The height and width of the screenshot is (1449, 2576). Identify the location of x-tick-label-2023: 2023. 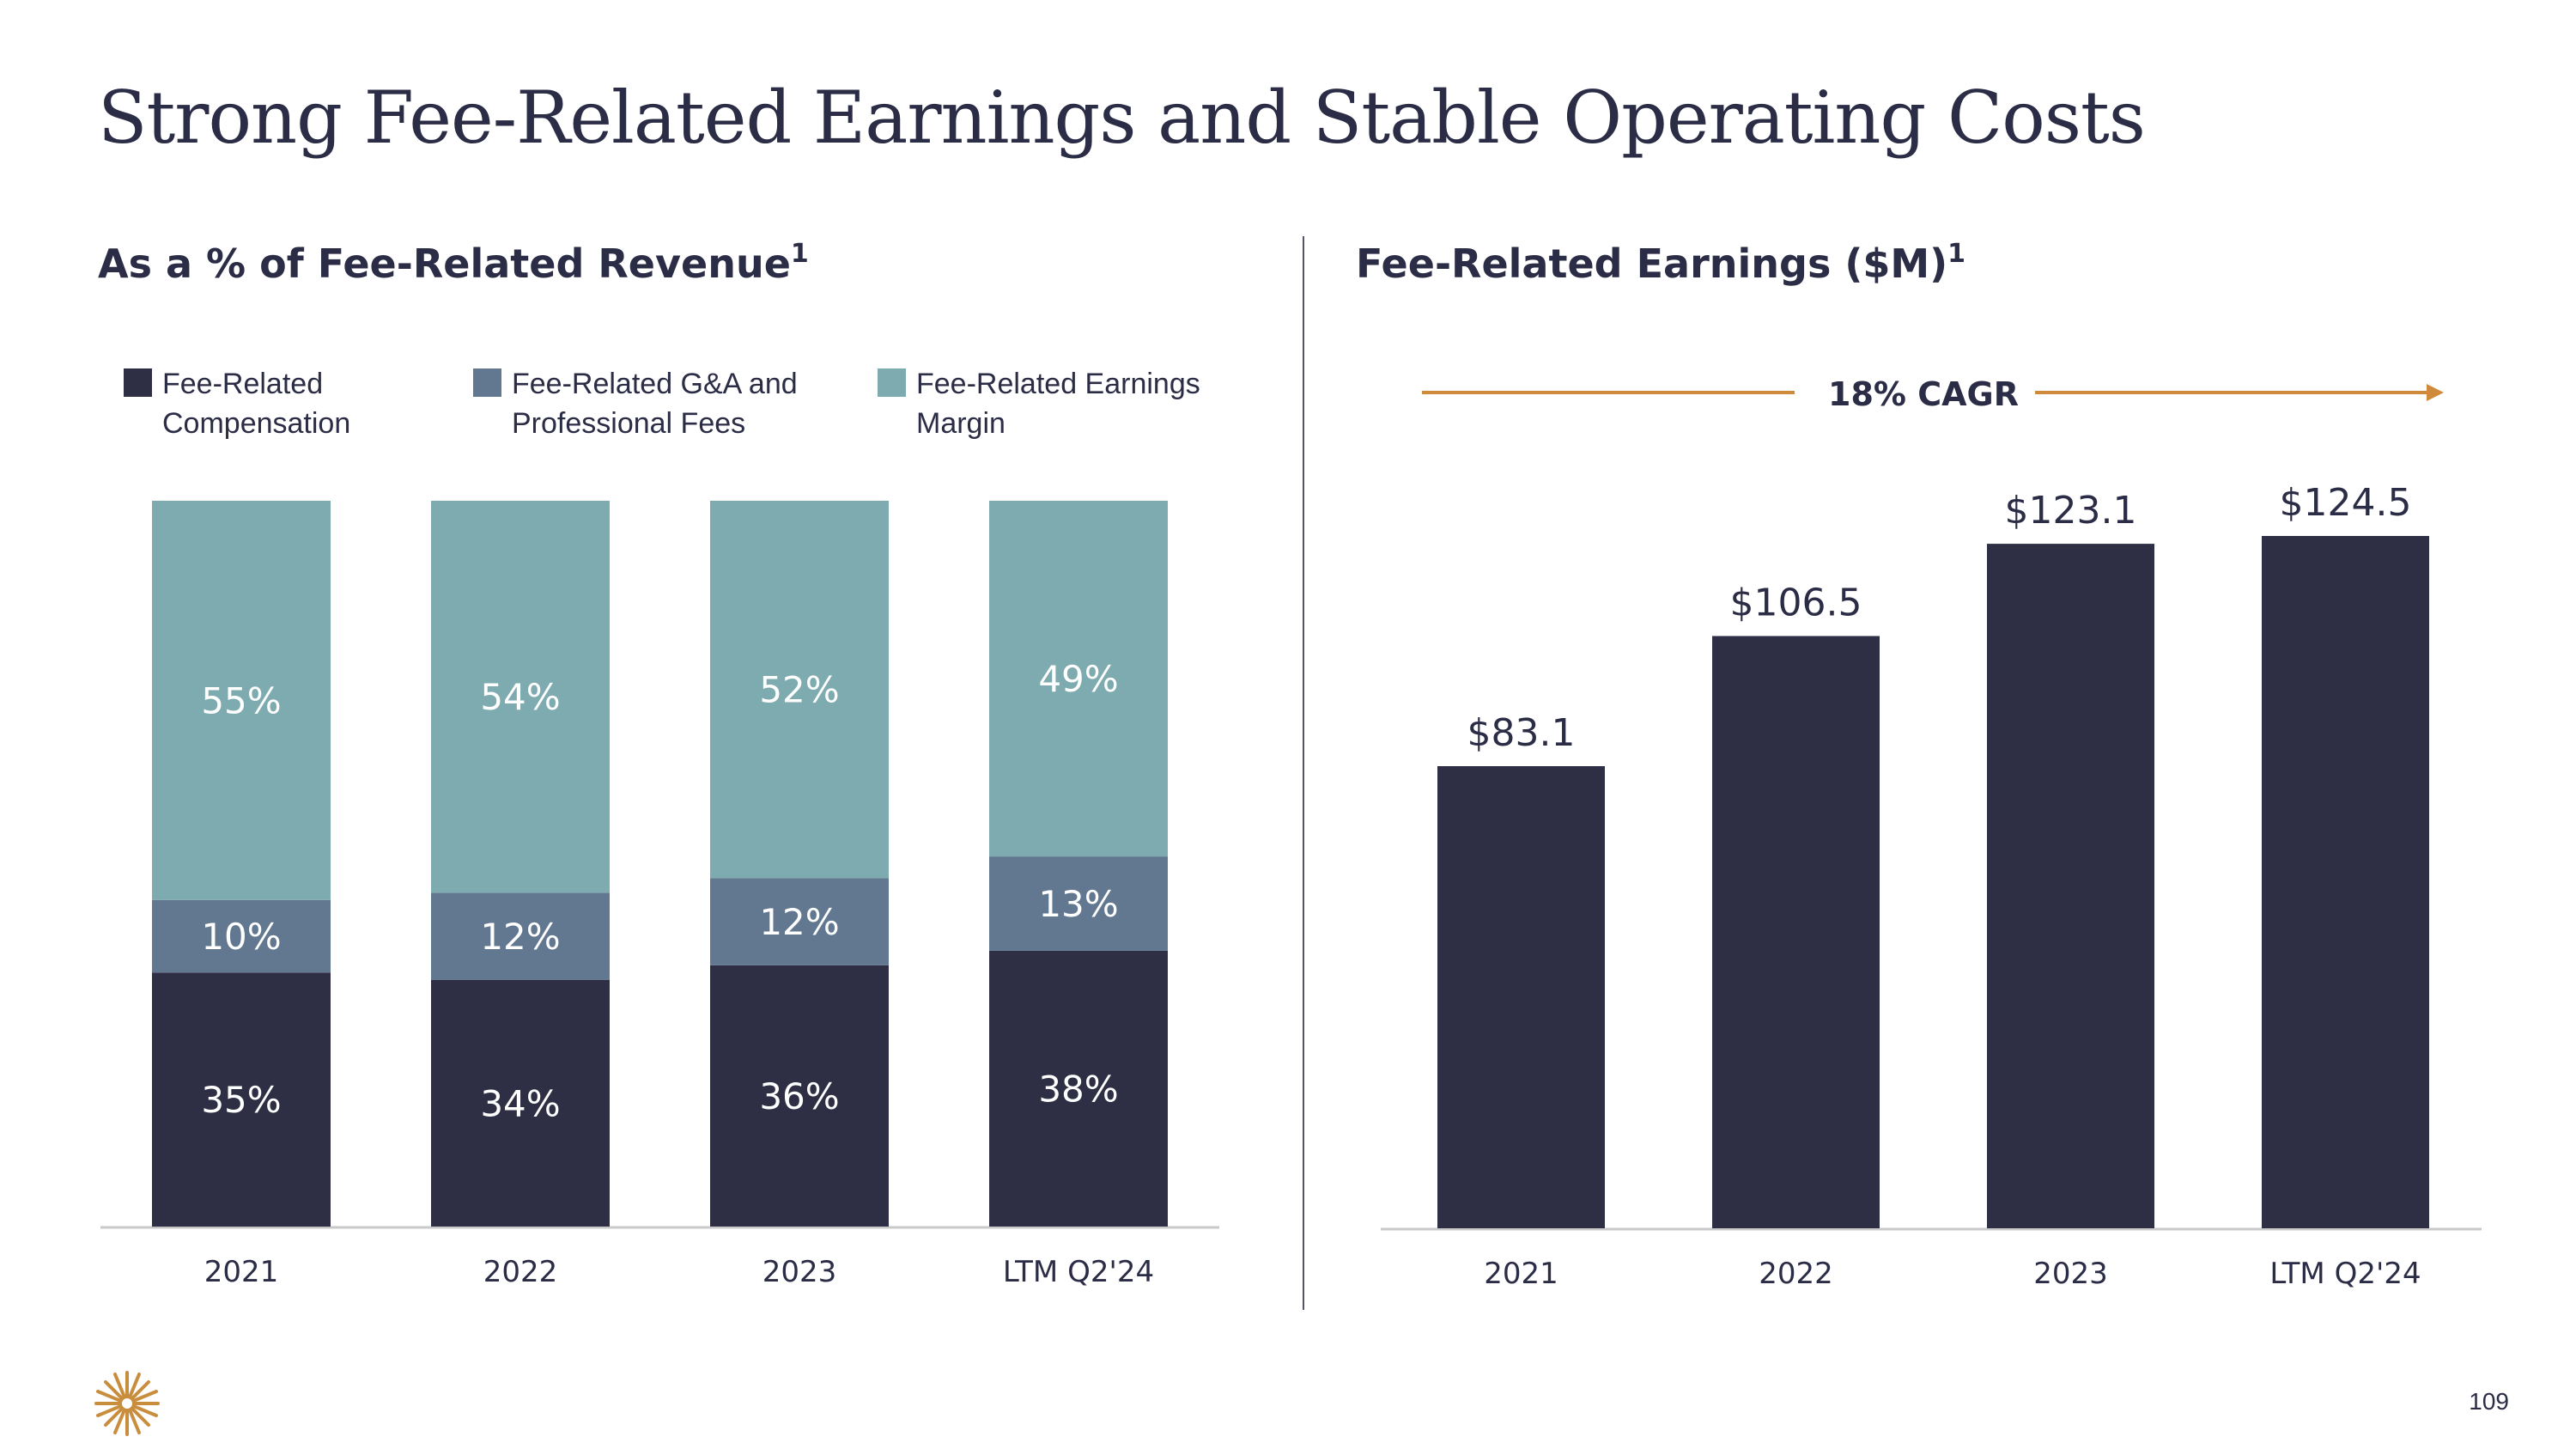
(799, 1272).